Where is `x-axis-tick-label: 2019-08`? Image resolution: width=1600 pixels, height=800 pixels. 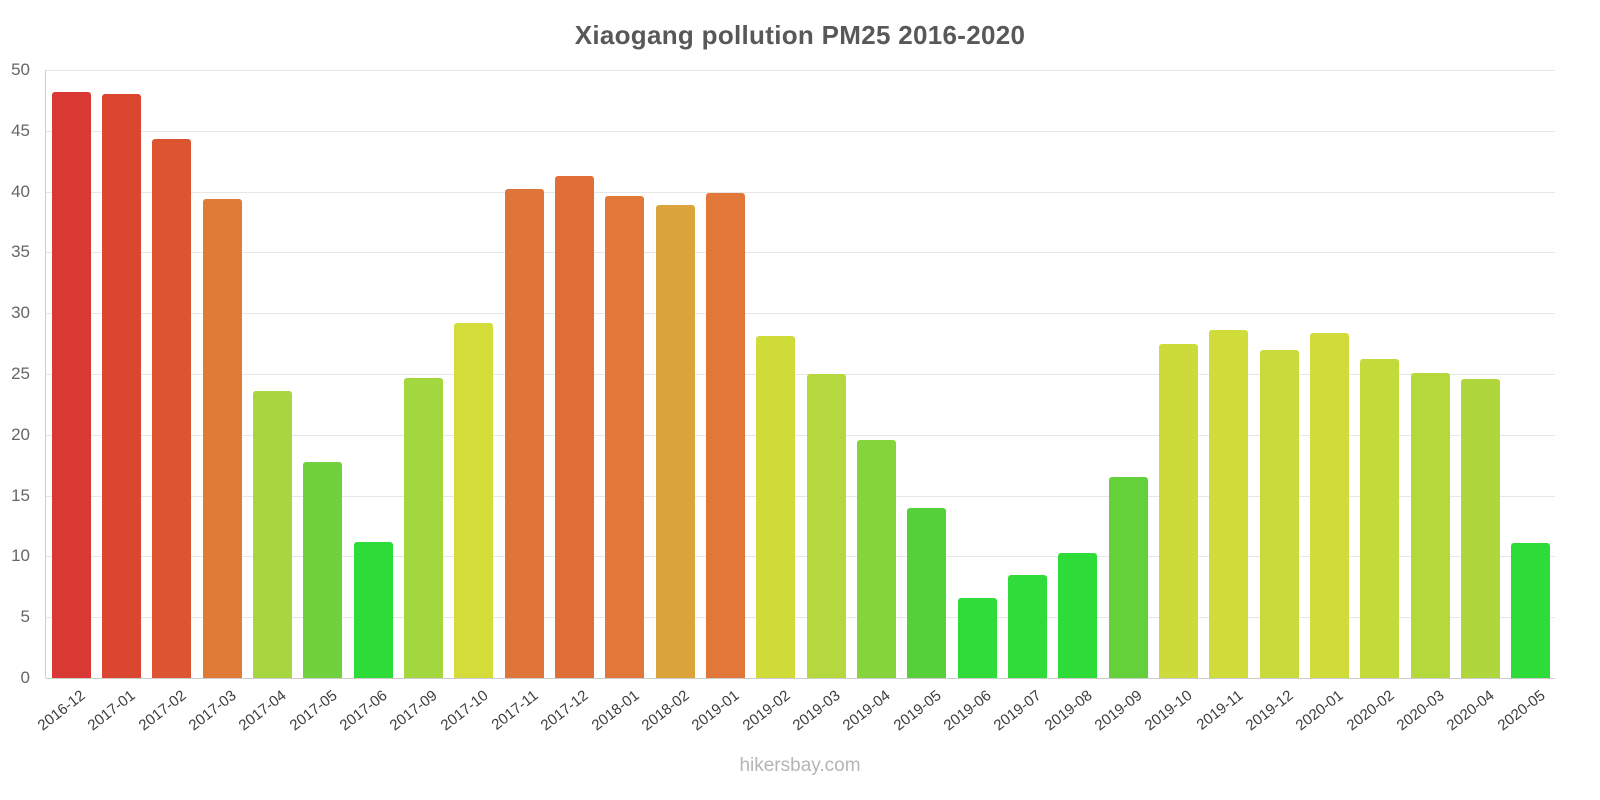 x-axis-tick-label: 2019-08 is located at coordinates (1068, 711).